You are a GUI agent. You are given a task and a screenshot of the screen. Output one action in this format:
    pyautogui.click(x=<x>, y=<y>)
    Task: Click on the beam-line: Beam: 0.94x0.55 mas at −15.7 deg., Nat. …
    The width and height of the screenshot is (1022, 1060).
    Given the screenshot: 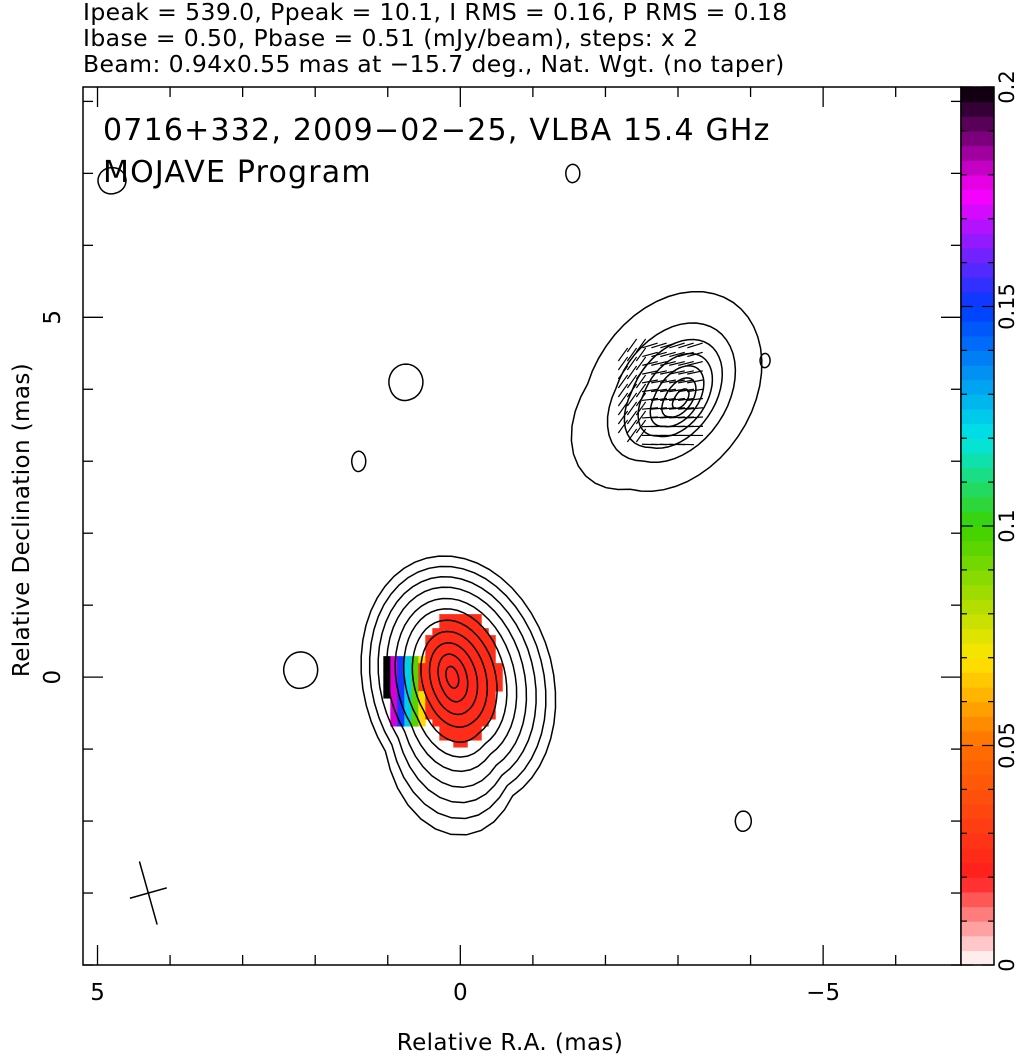 What is the action you would take?
    pyautogui.click(x=434, y=64)
    